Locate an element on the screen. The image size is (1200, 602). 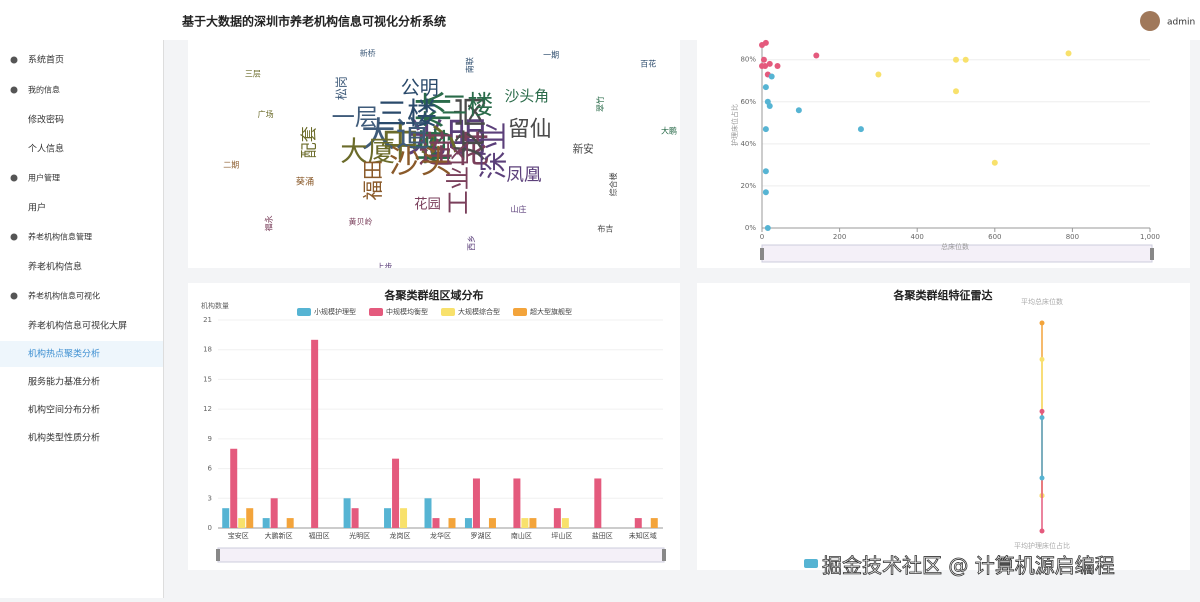
word: 沙头角 is located at coordinates (527, 96).